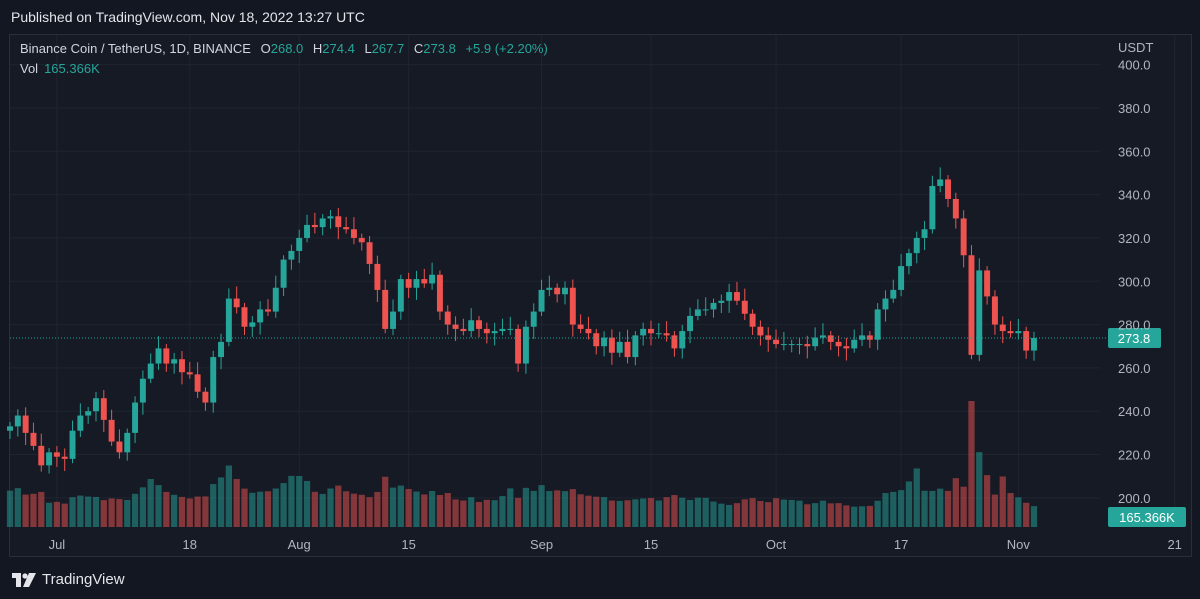  What do you see at coordinates (1134, 108) in the screenshot?
I see `y-tick-label: 380.0` at bounding box center [1134, 108].